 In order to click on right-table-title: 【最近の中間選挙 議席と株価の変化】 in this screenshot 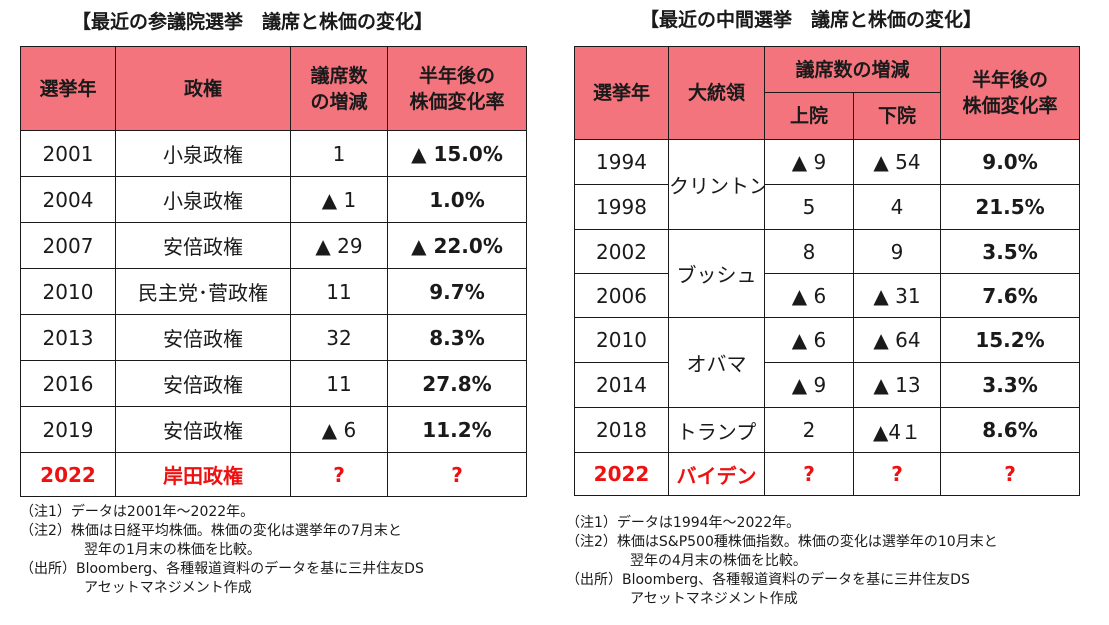, I will do `click(811, 20)`.